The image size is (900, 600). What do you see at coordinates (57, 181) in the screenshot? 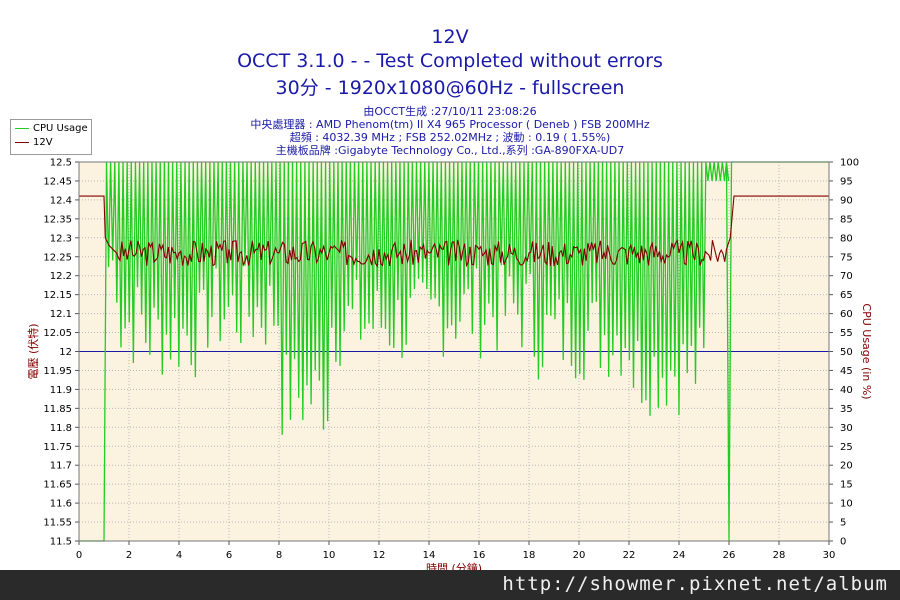
I see `y-left-tick-label: 12.45` at bounding box center [57, 181].